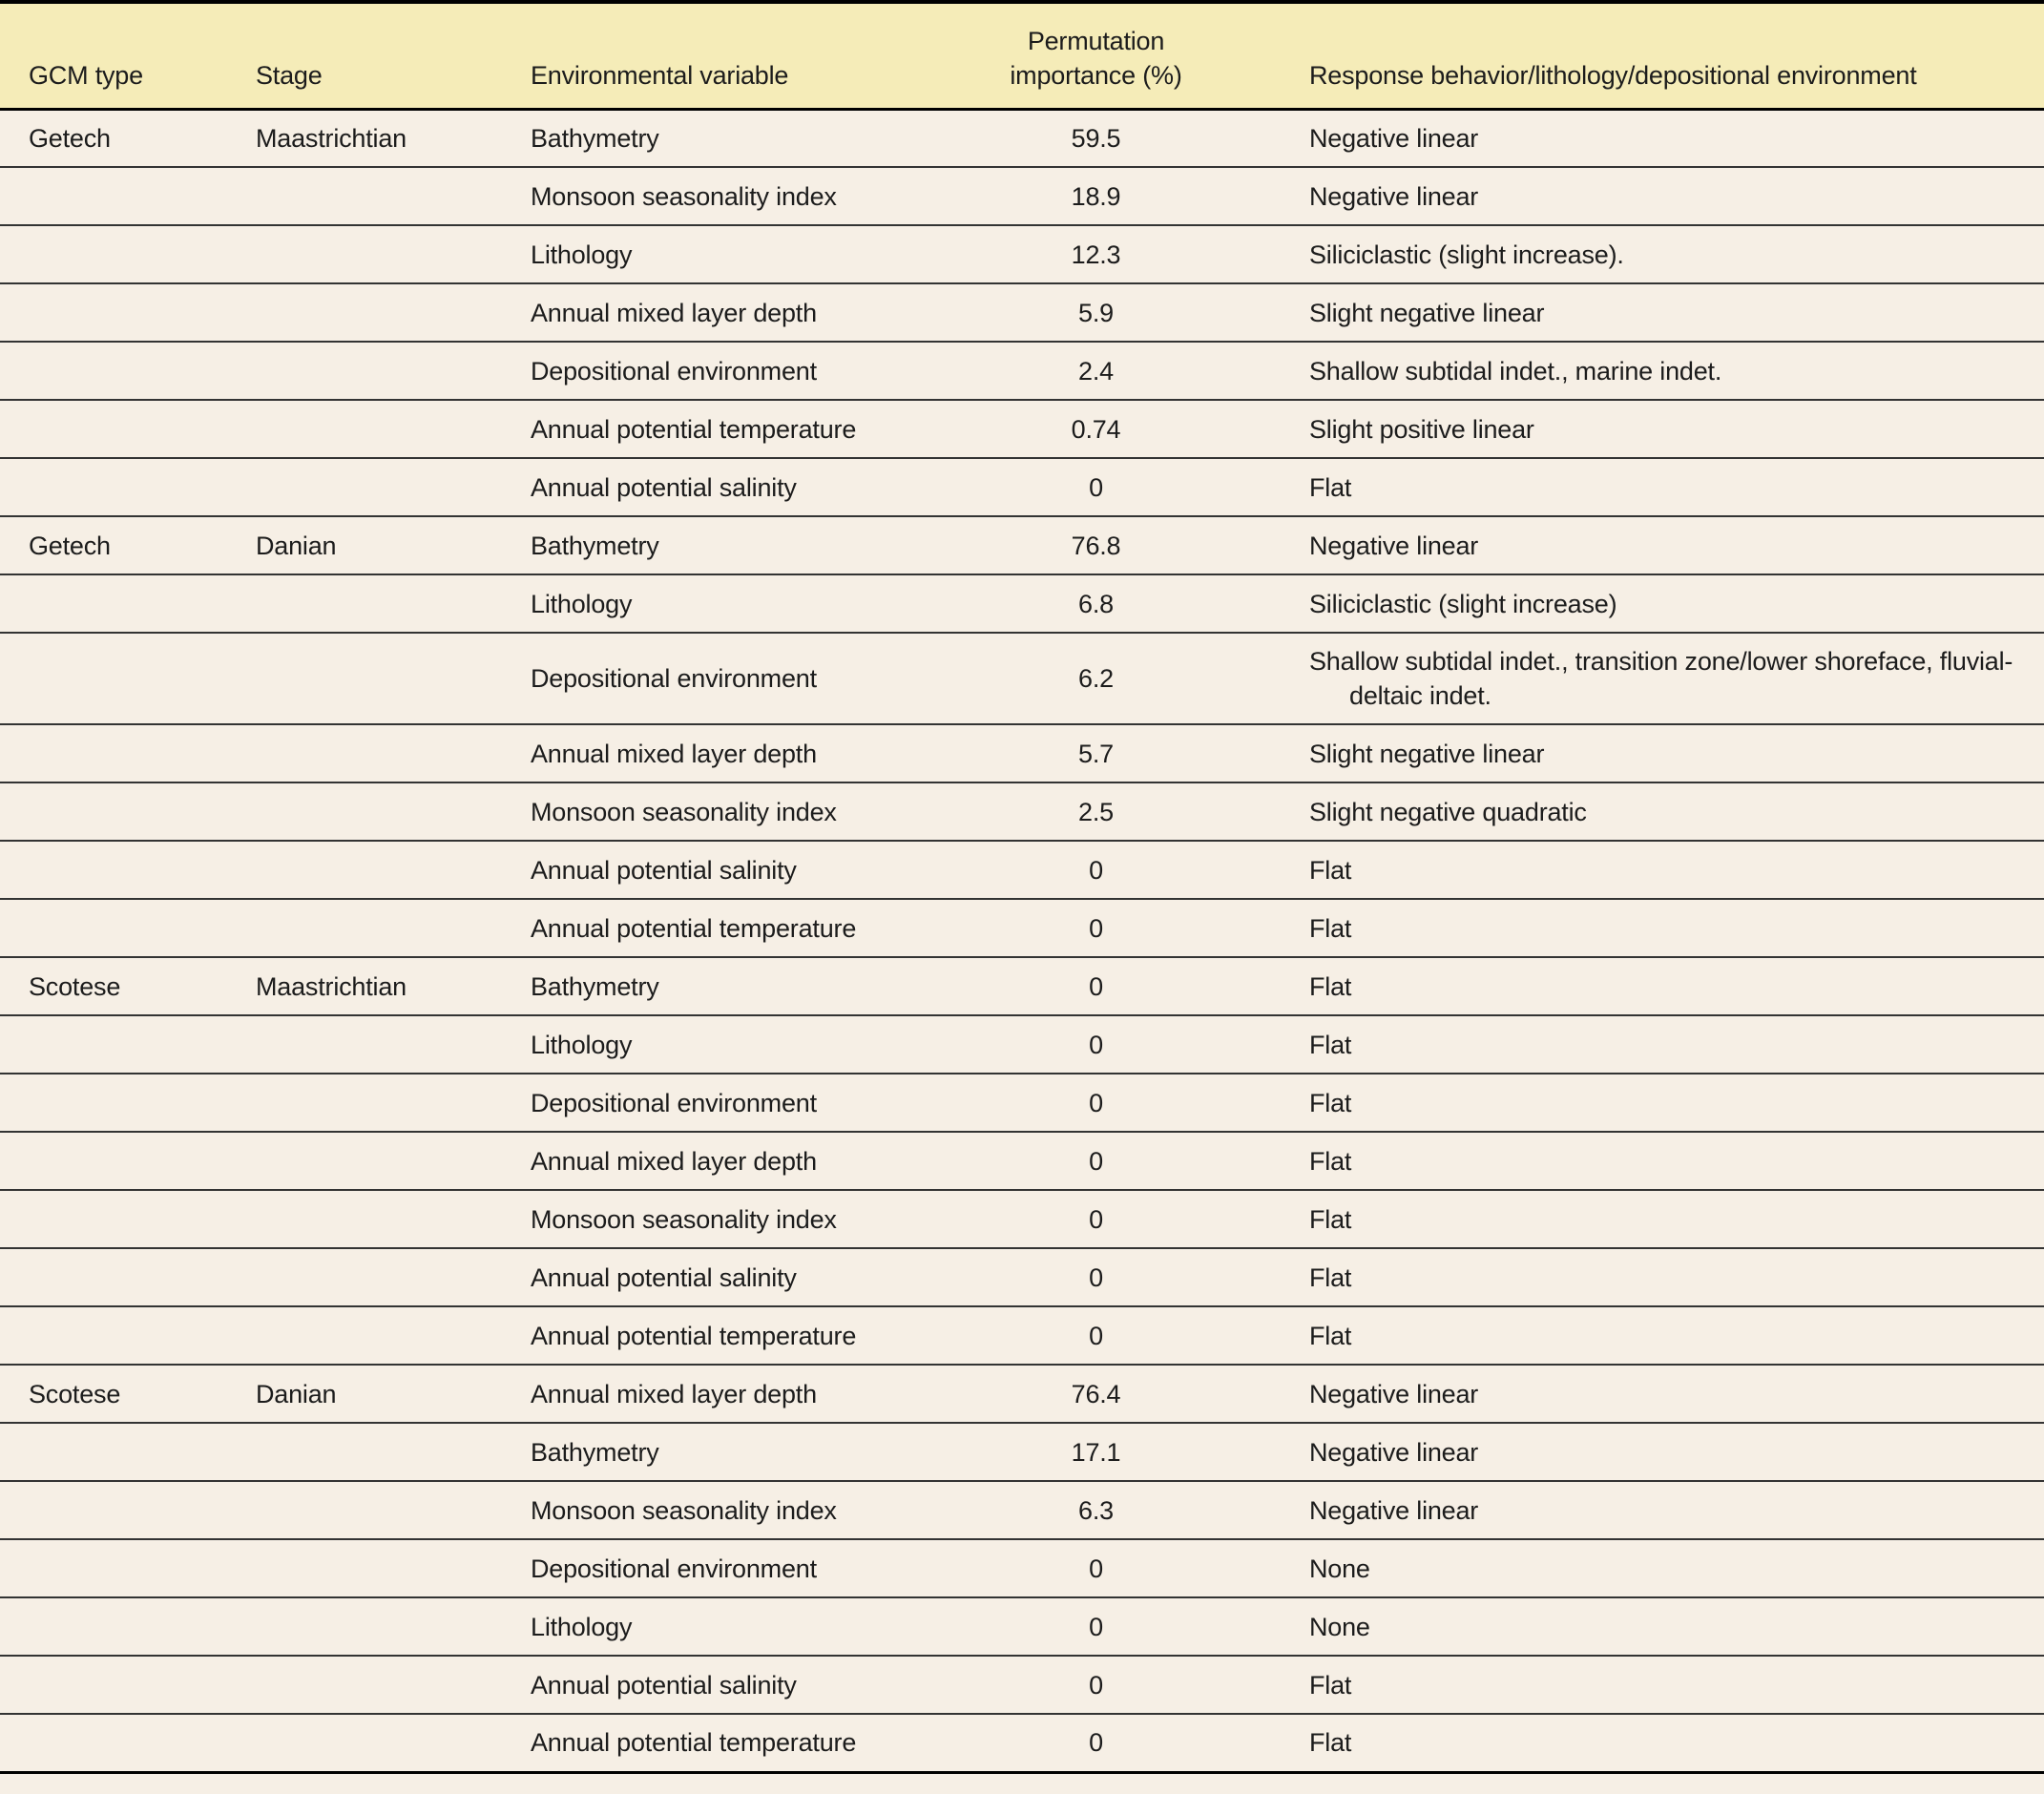  I want to click on permutation-importance-cell: 6.3, so click(1096, 1510).